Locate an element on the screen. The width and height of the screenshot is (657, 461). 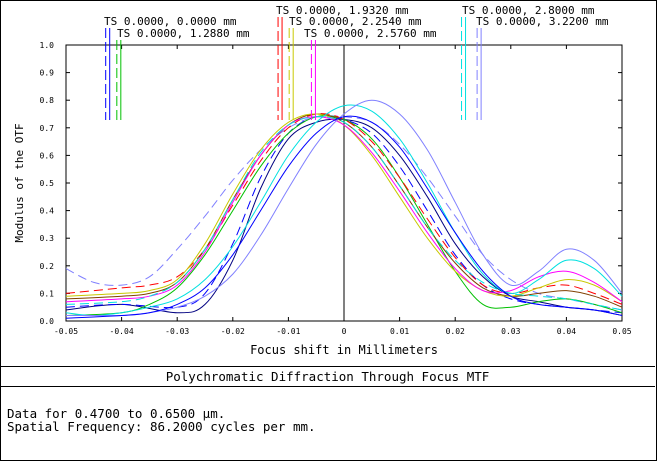
caption-separator-top is located at coordinates (327, 366).